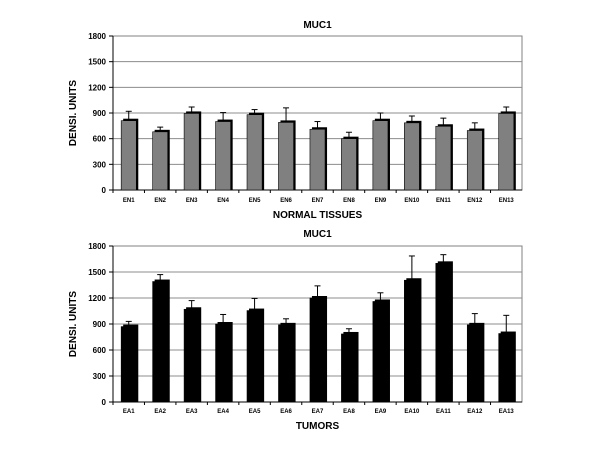  Describe the element at coordinates (507, 412) in the screenshot. I see `x-tick-label: EA13` at that location.